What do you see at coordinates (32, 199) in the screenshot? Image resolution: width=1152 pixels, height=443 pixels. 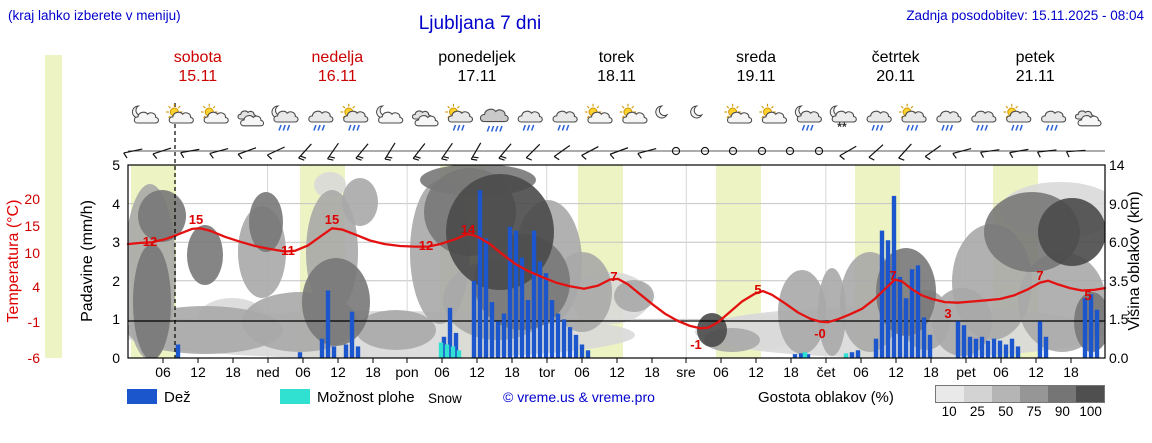 I see `temp-tick-20: 20` at bounding box center [32, 199].